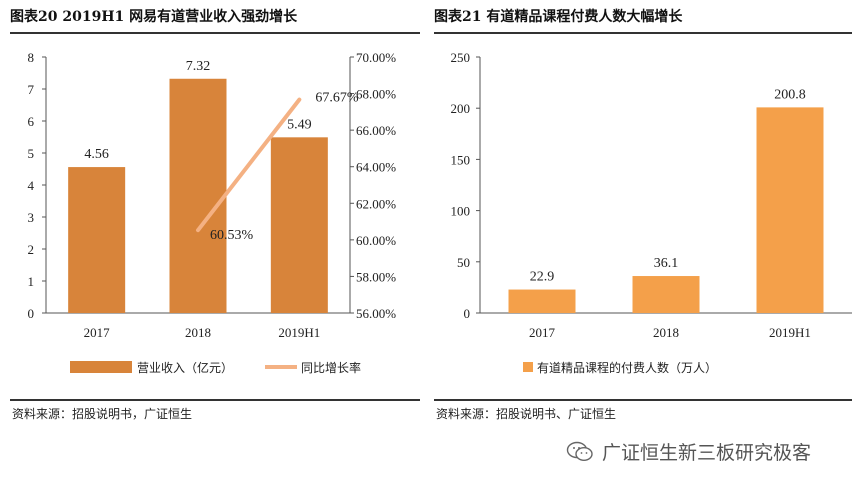  What do you see at coordinates (97, 332) in the screenshot?
I see `x-category-label: 2017` at bounding box center [97, 332].